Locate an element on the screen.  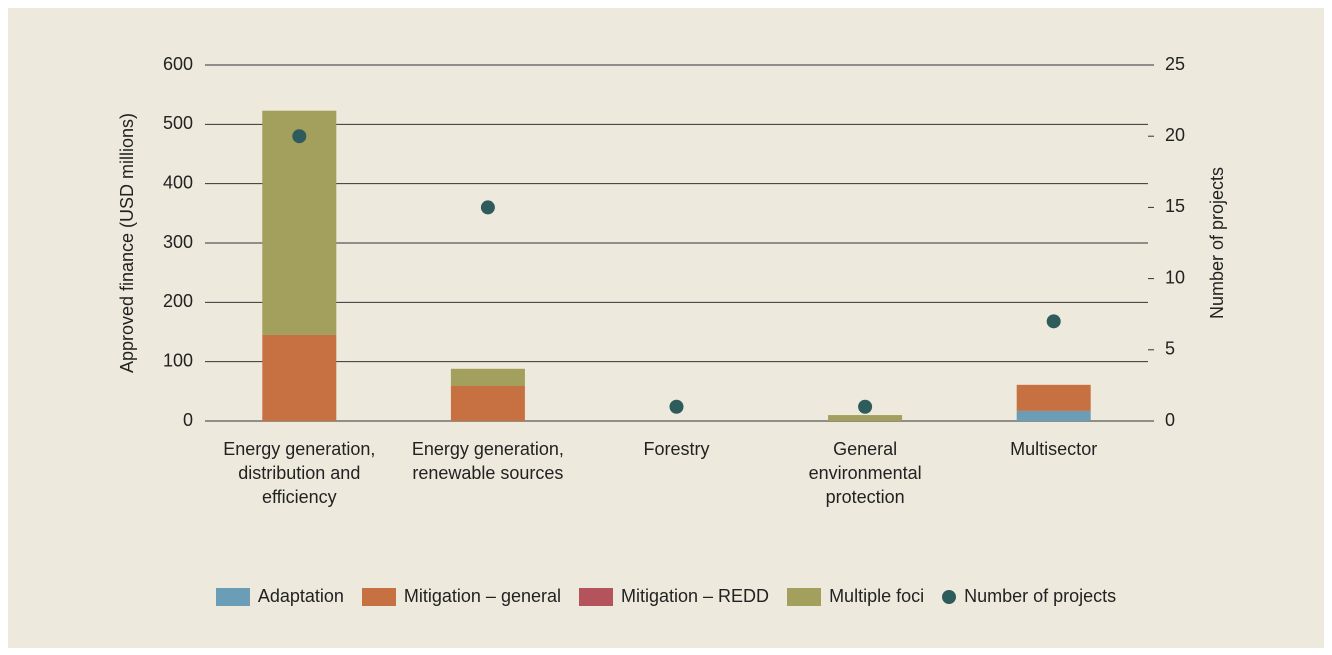
y2-tick-label: 10 is located at coordinates (1175, 277).